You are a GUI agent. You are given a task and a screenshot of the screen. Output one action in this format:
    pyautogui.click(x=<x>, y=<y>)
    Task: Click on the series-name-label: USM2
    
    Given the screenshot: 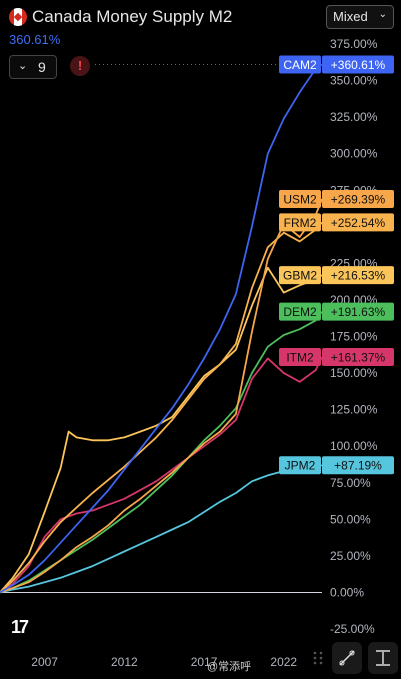 What is the action you would take?
    pyautogui.click(x=300, y=200)
    